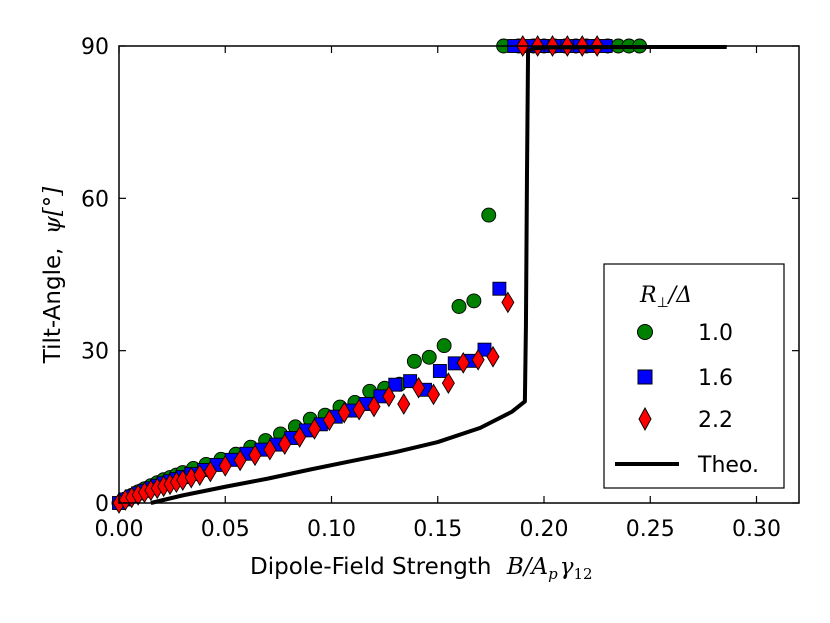  Describe the element at coordinates (663, 303) in the screenshot. I see `legend-title-sub: ⊥` at that location.